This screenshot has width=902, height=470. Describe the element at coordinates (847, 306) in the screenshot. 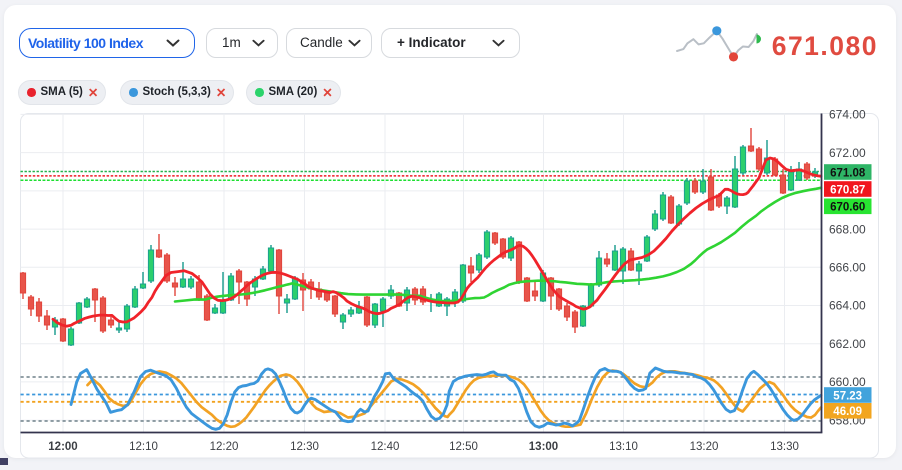

I see `svg-text: 664.00` at that location.